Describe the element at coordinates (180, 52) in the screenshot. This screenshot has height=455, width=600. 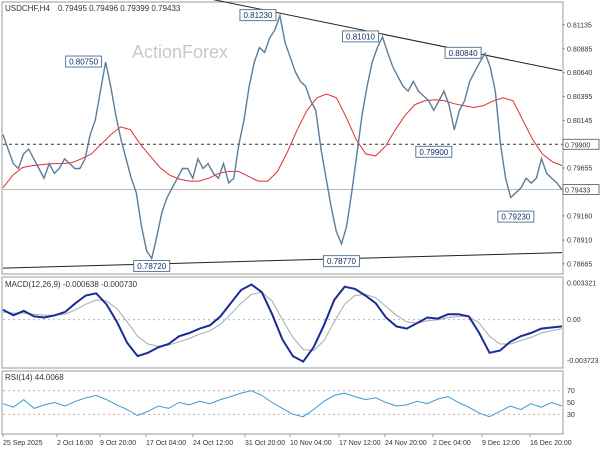
I see `watermark: ActionForex` at that location.